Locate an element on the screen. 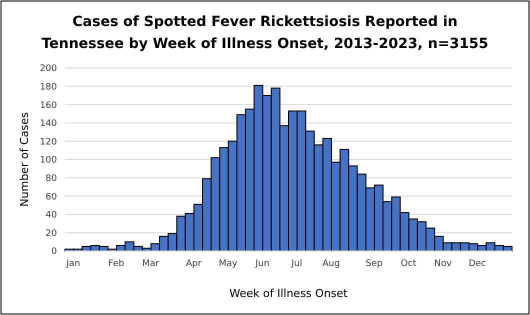 The image size is (530, 315). x-tick-label: May is located at coordinates (228, 264).